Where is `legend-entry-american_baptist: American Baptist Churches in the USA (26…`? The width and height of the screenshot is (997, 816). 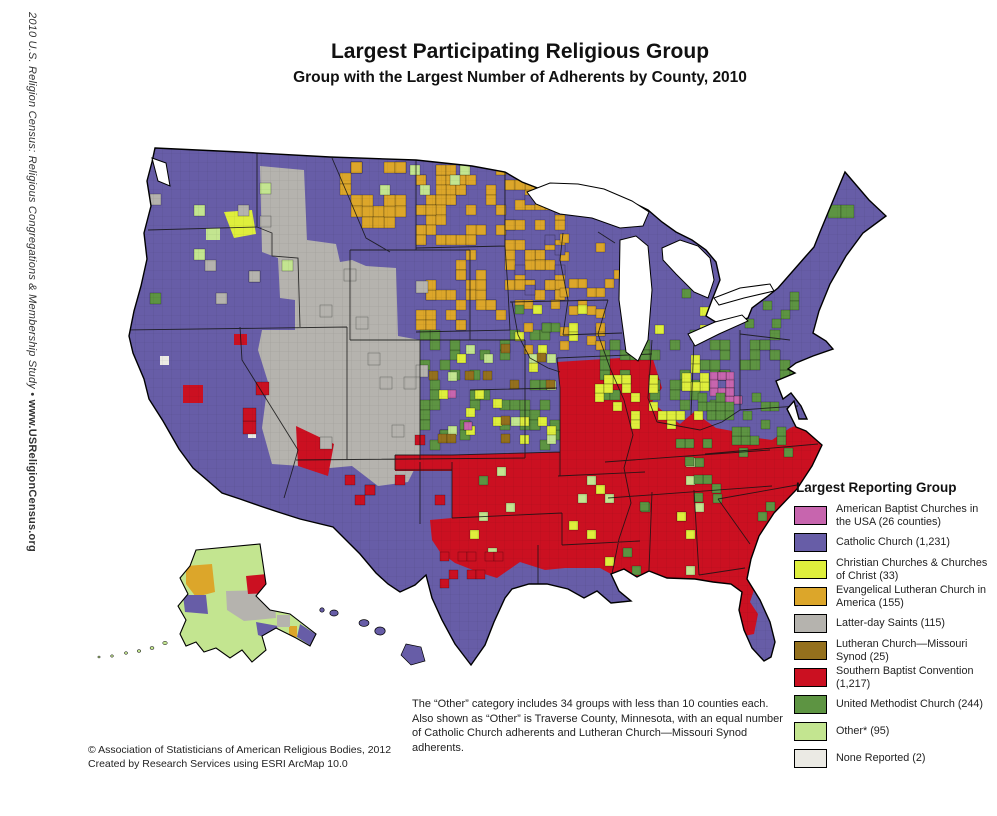
legend-entry-american_baptist: American Baptist Churches in the USA (26… is located at coordinates (894, 515).